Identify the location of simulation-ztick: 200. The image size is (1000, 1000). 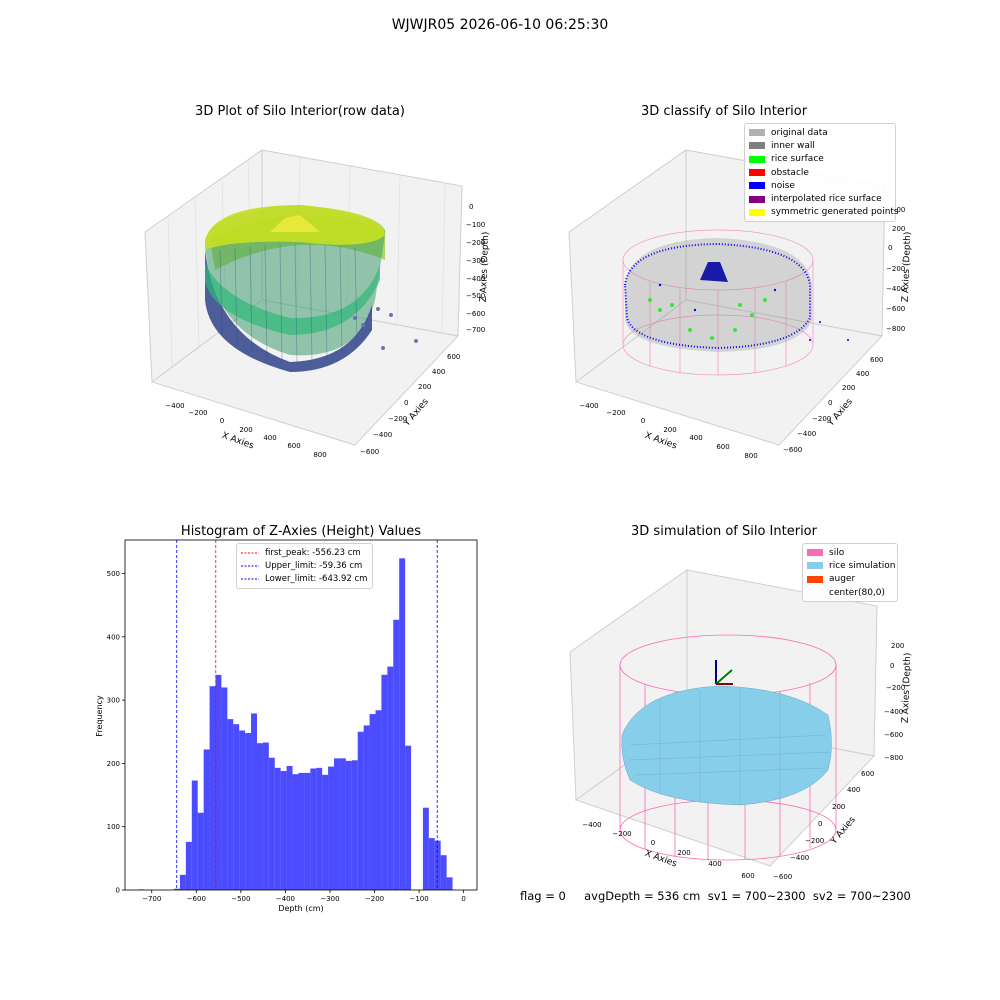
(897, 646).